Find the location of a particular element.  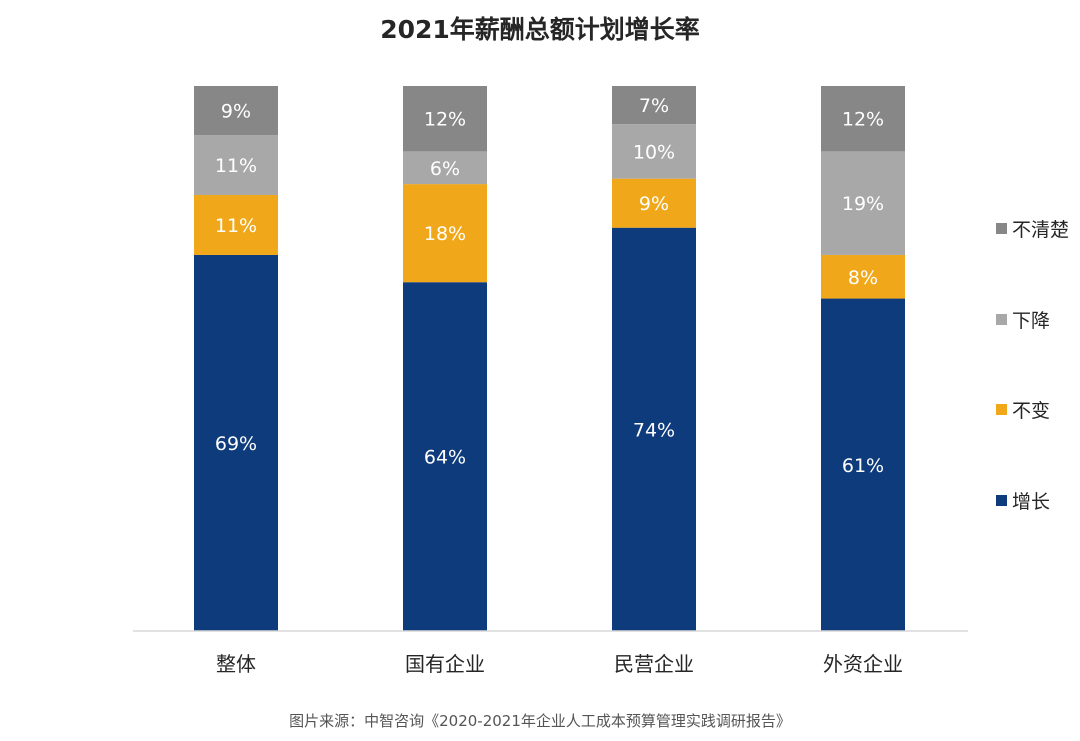

data-label: 6% is located at coordinates (445, 169).